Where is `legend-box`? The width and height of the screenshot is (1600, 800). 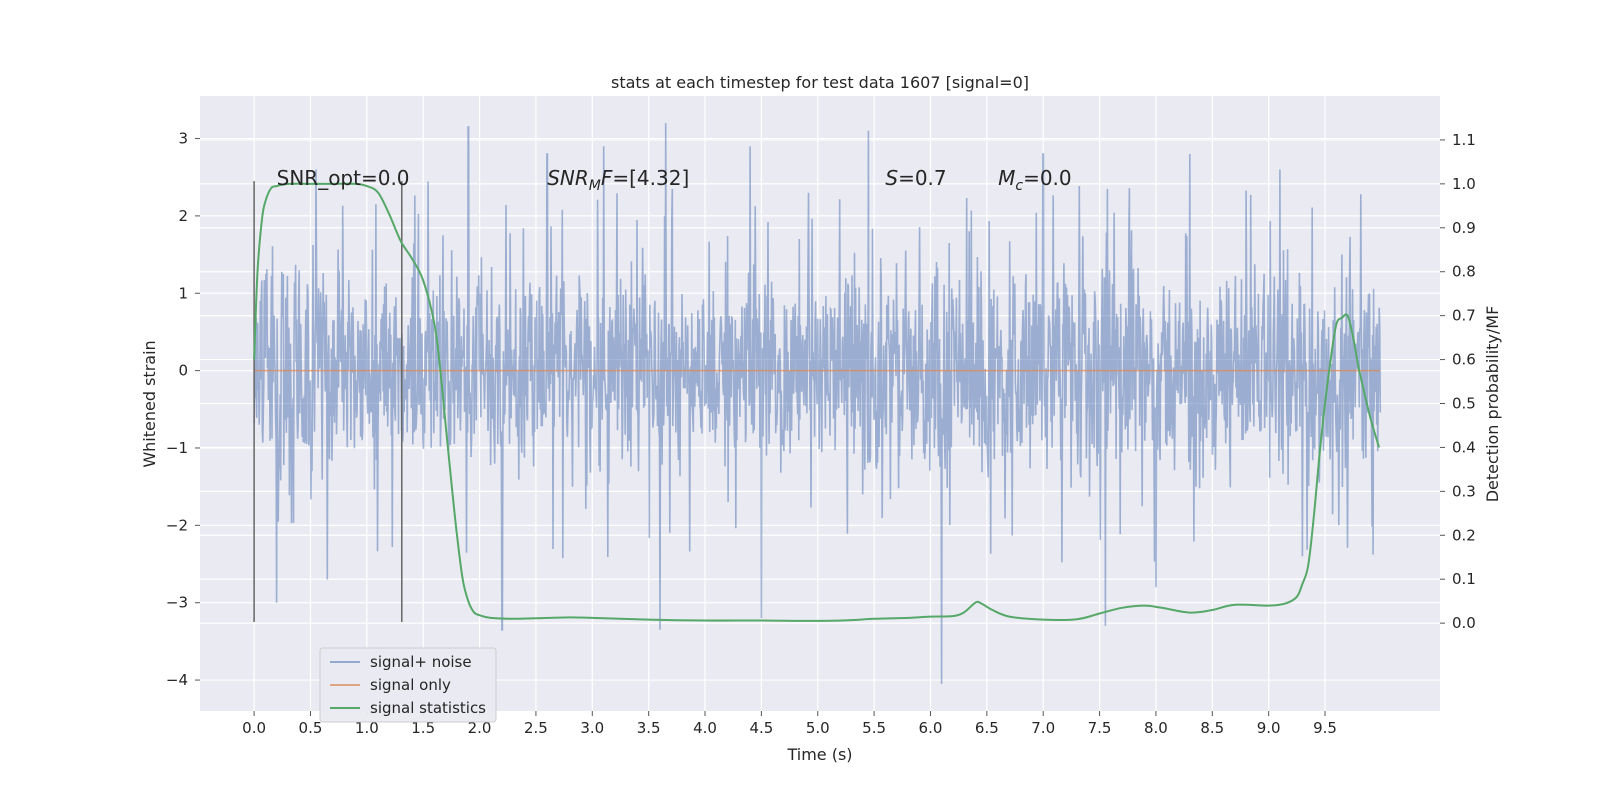 legend-box is located at coordinates (408, 685).